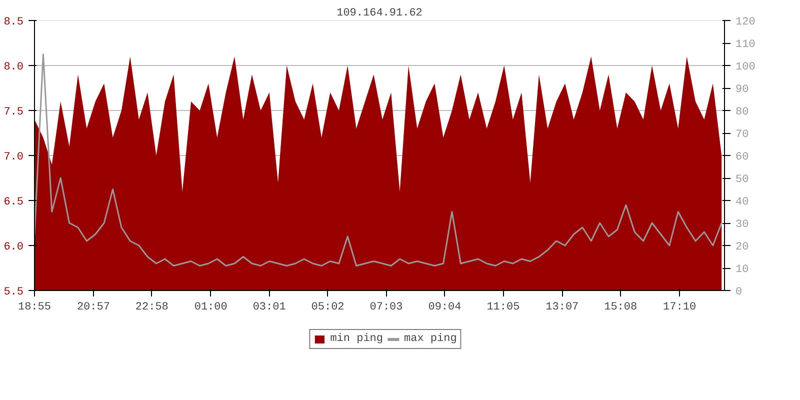  I want to click on y-tick-label: 5.5, so click(14, 292).